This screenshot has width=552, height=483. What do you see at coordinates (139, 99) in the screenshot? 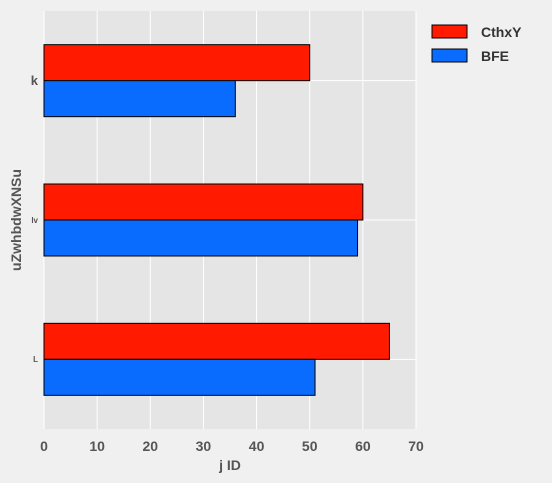
I see `bar-BFE-k` at bounding box center [139, 99].